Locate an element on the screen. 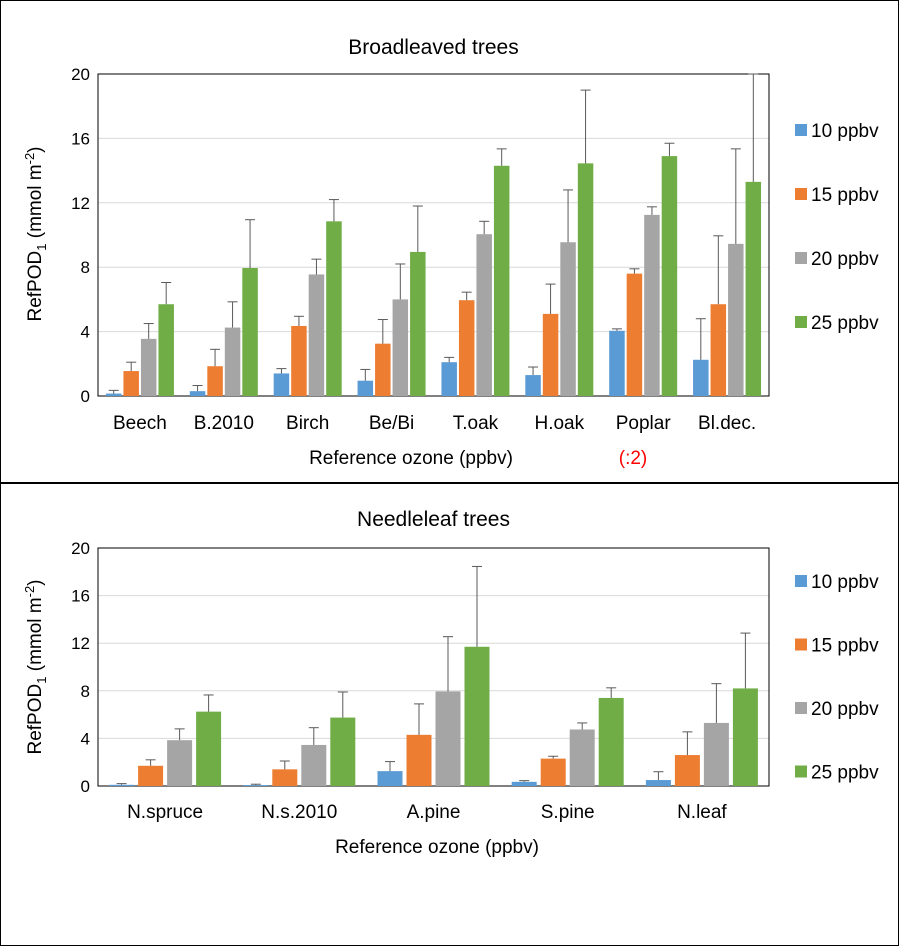 The image size is (899, 946). category-label: T.oak is located at coordinates (476, 423).